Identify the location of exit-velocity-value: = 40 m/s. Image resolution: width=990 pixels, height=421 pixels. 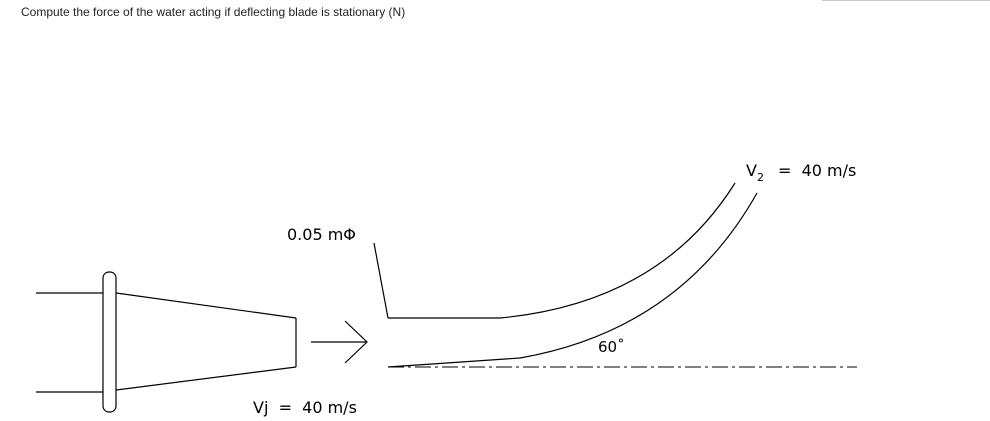
(817, 170).